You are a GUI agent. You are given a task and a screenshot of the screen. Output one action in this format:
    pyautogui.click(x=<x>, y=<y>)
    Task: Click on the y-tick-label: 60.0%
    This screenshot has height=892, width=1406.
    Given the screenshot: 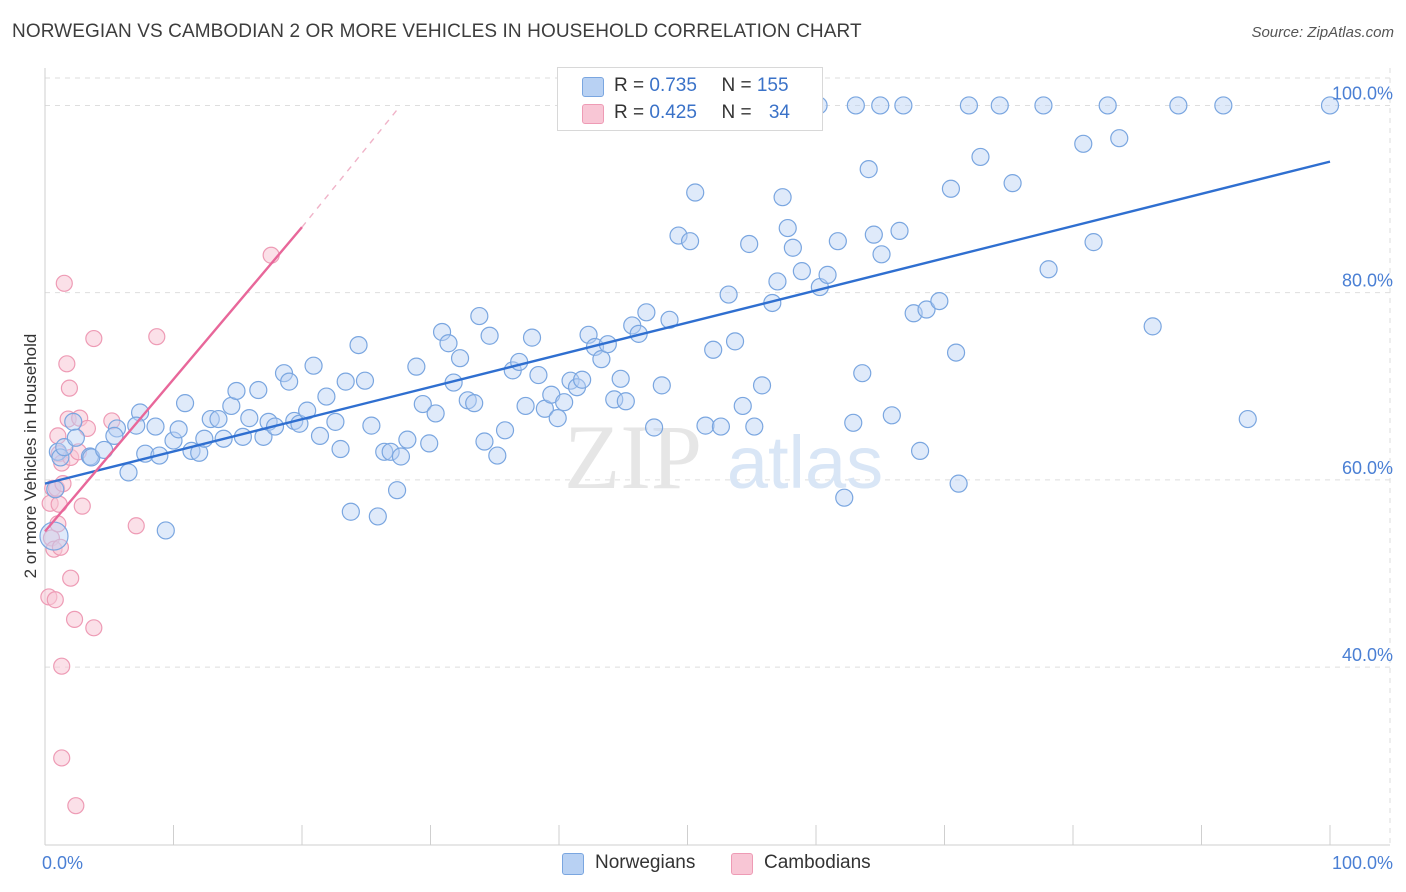 What is the action you would take?
    pyautogui.click(x=1367, y=468)
    